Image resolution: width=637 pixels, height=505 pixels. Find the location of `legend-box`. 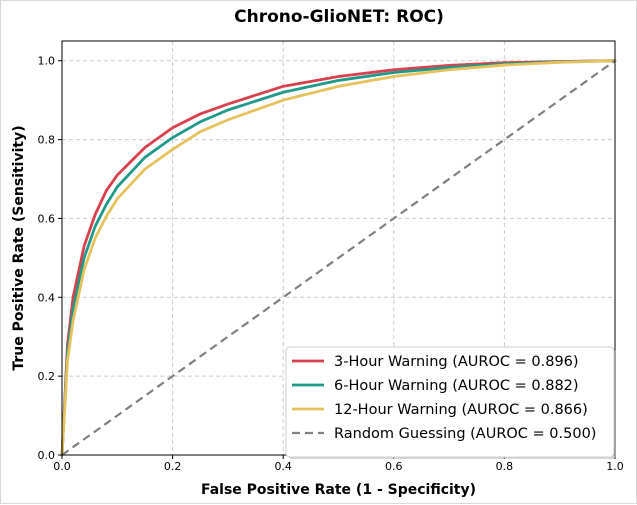

legend-box is located at coordinates (450, 402).